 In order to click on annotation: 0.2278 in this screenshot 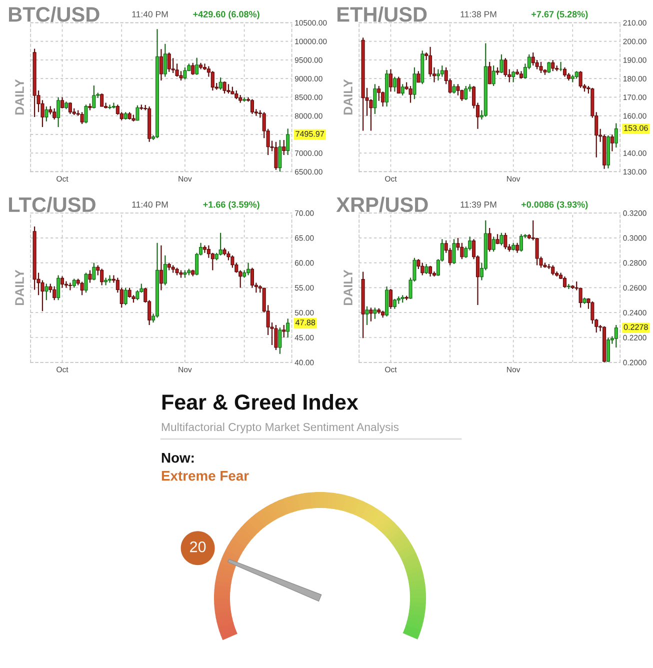, I will do `click(636, 327)`.